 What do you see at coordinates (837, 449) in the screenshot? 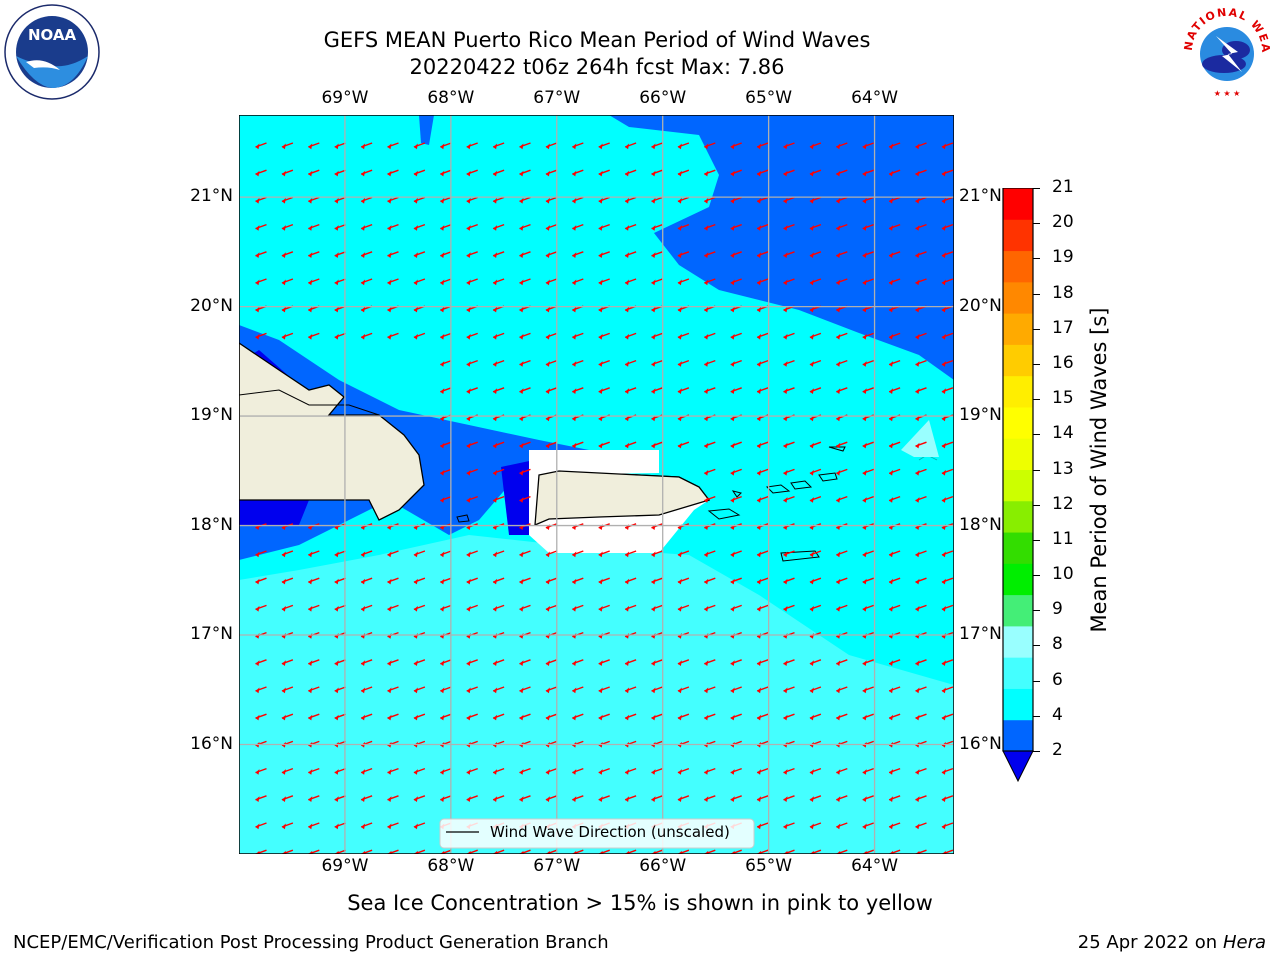
I see `island-anegada` at bounding box center [837, 449].